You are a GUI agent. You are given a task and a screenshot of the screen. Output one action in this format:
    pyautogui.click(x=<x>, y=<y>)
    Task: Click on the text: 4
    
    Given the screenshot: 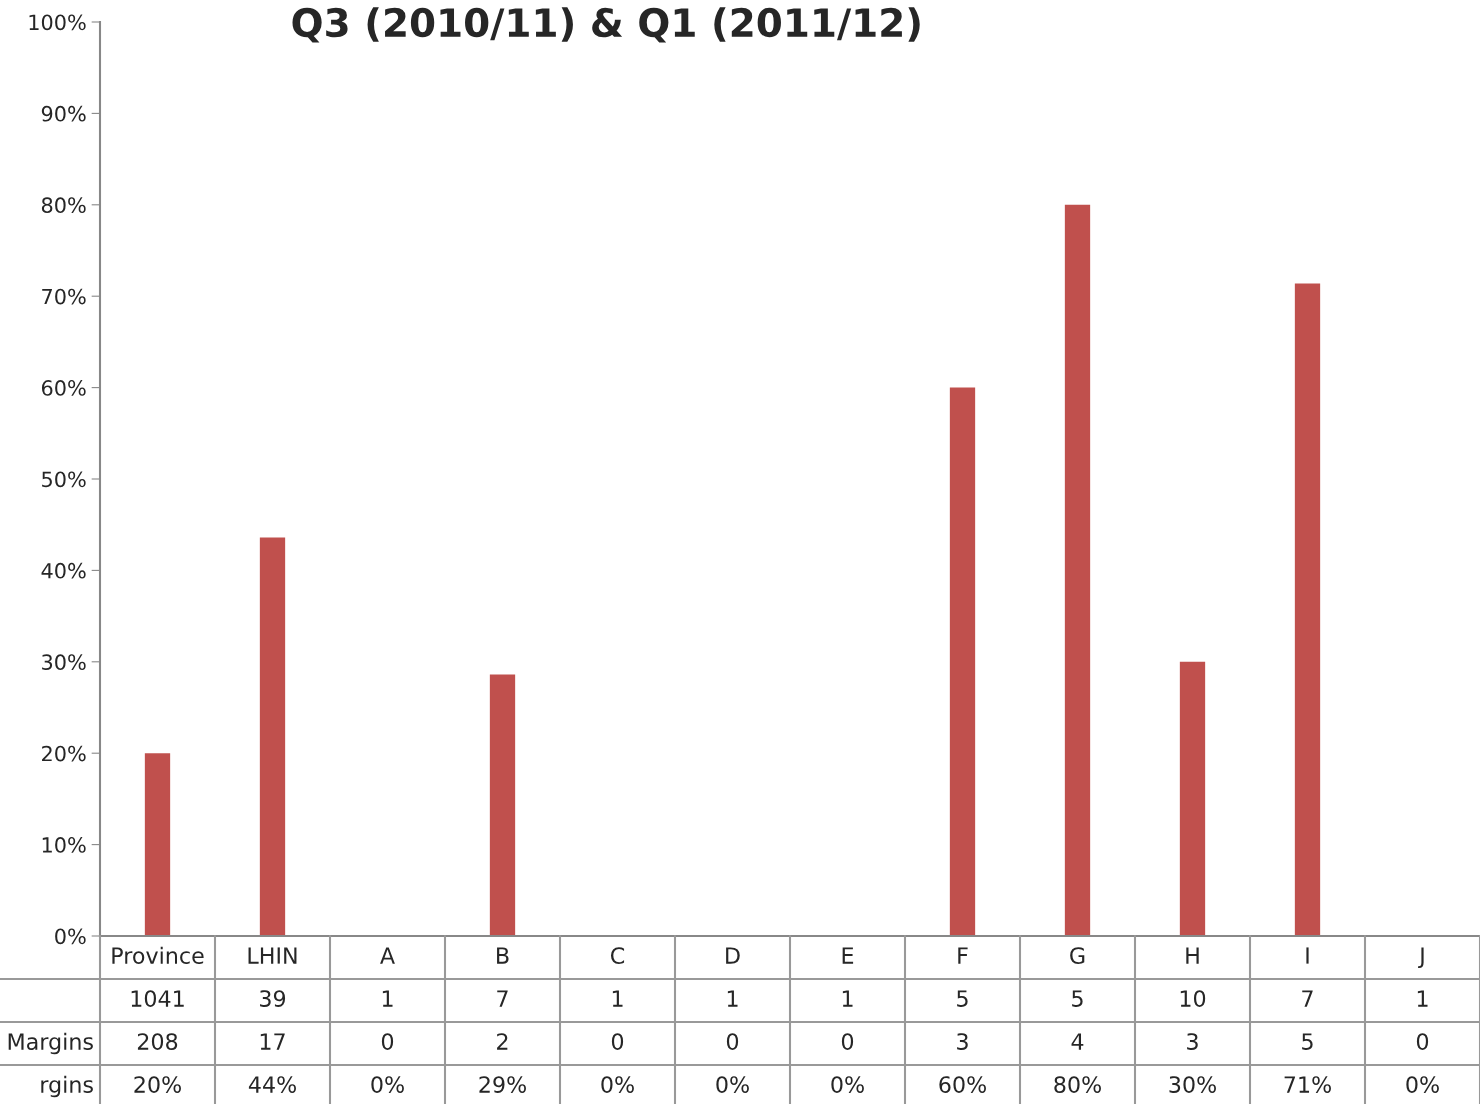 What is the action you would take?
    pyautogui.click(x=1077, y=1041)
    